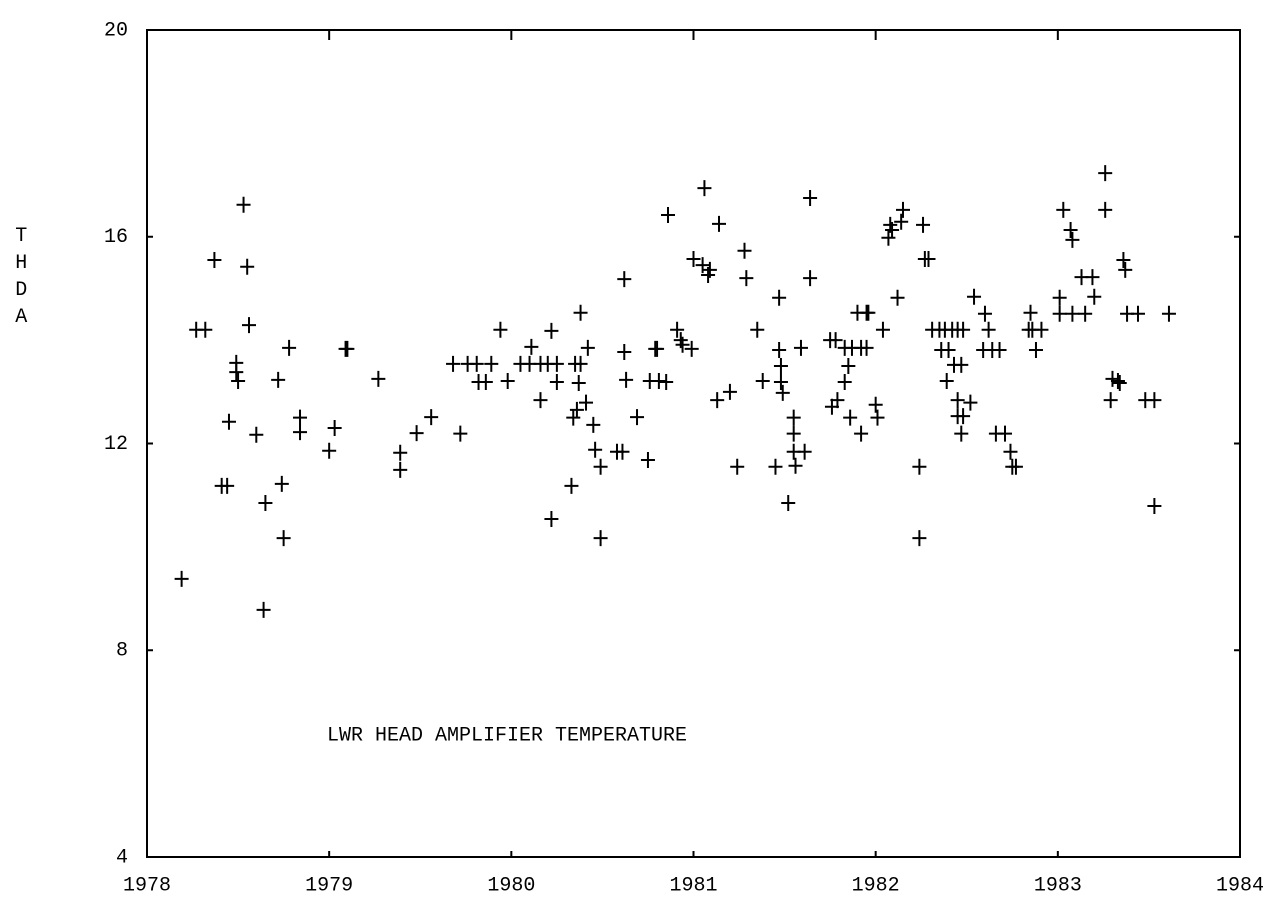  I want to click on x-tick-label: 1981, so click(693, 885).